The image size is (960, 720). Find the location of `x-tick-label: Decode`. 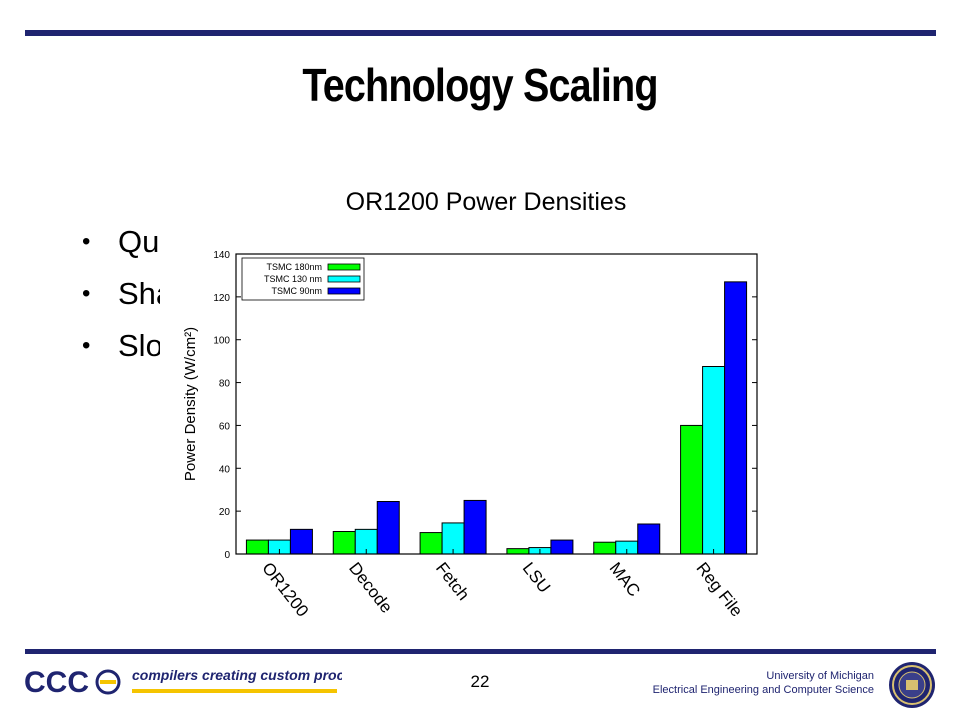

x-tick-label: Decode is located at coordinates (370, 588).